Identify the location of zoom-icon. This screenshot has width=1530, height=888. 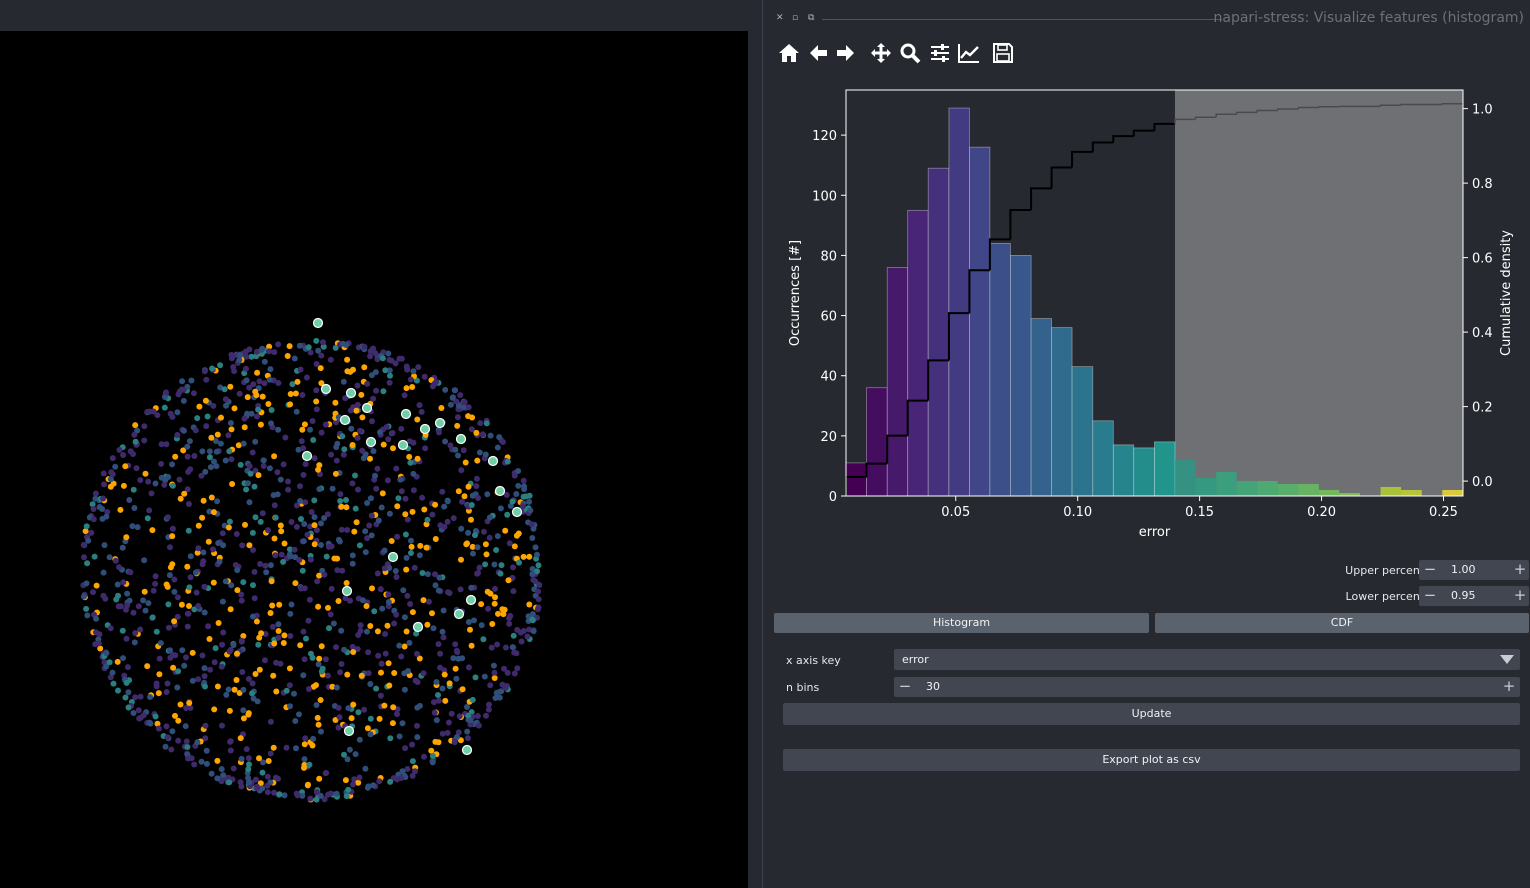
(910, 53).